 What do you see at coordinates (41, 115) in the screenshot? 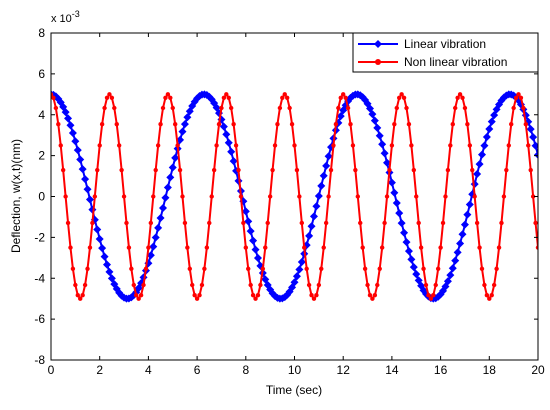
I see `y-tick-label: 4` at bounding box center [41, 115].